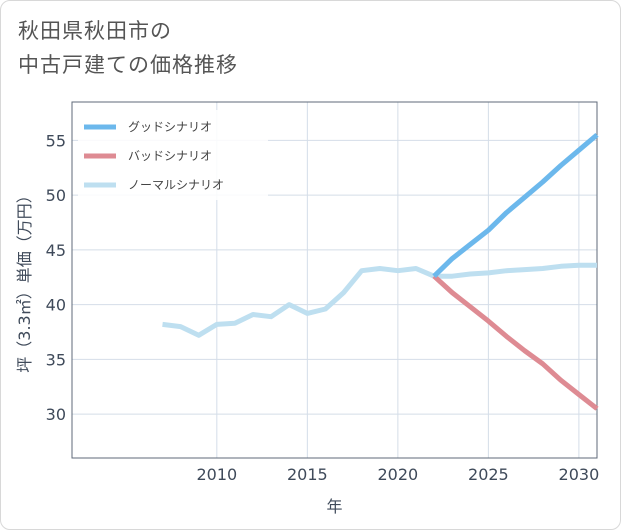 The width and height of the screenshot is (621, 530). What do you see at coordinates (56, 305) in the screenshot?
I see `y-tick-label: 40` at bounding box center [56, 305].